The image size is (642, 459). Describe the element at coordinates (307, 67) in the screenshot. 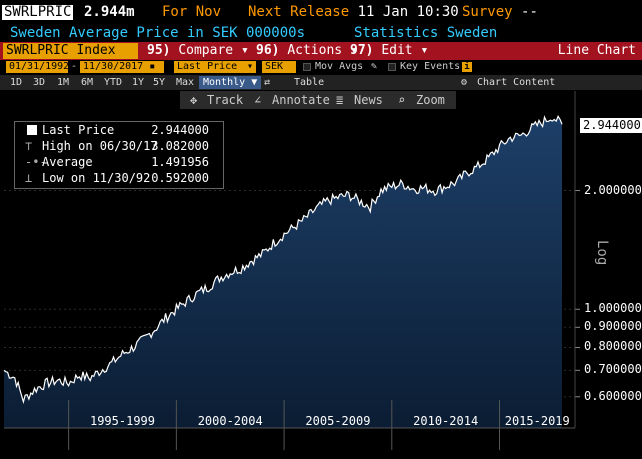

I see `mov-avgs-checkbox` at that location.